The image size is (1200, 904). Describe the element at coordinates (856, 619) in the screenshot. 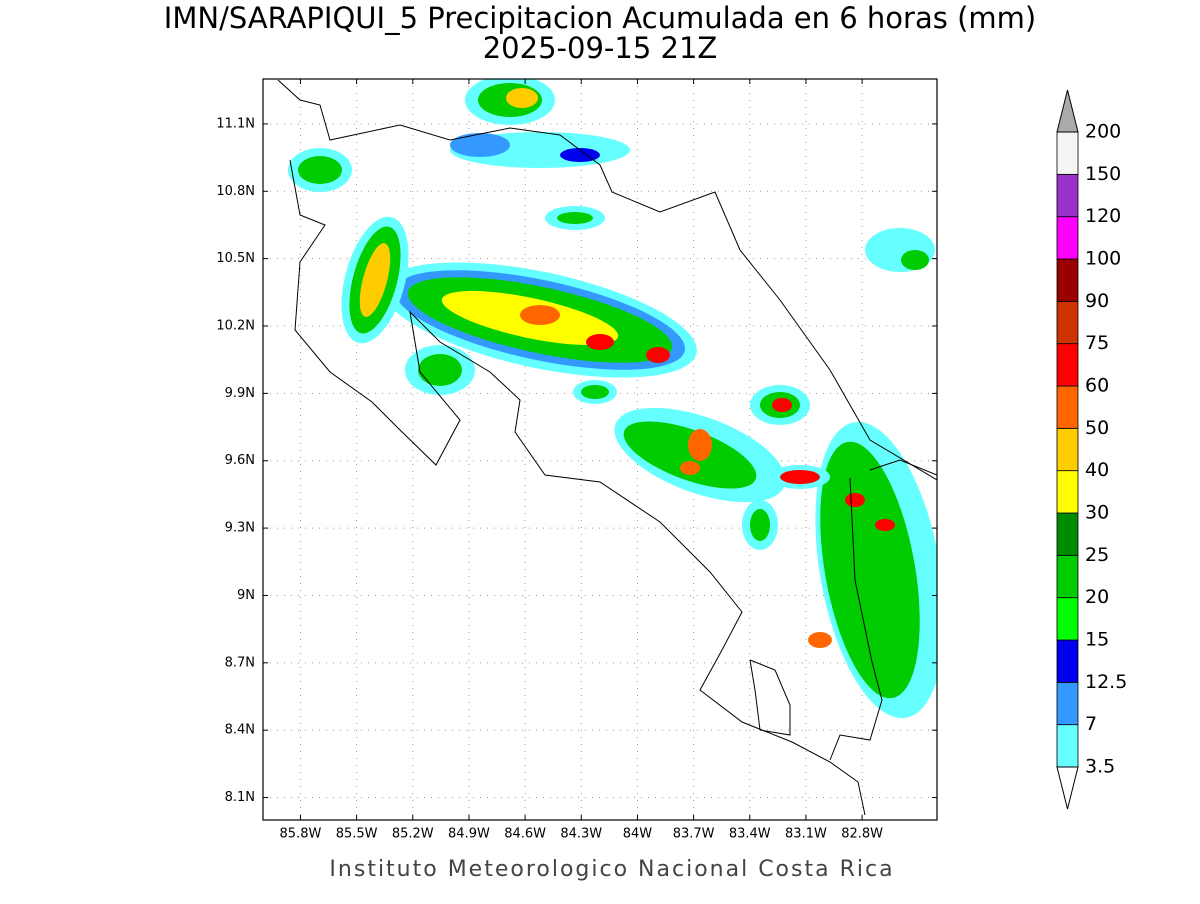

I see `border` at that location.